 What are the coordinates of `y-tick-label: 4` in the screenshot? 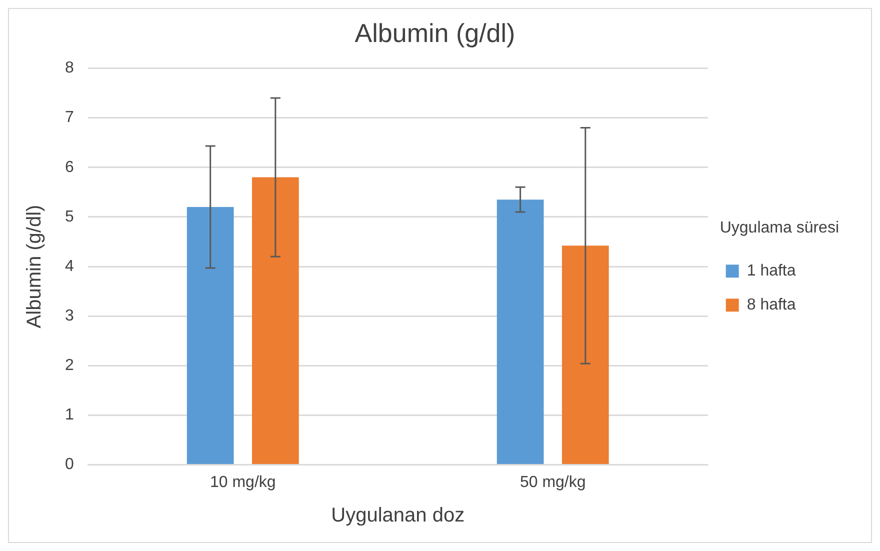 It's located at (69, 266).